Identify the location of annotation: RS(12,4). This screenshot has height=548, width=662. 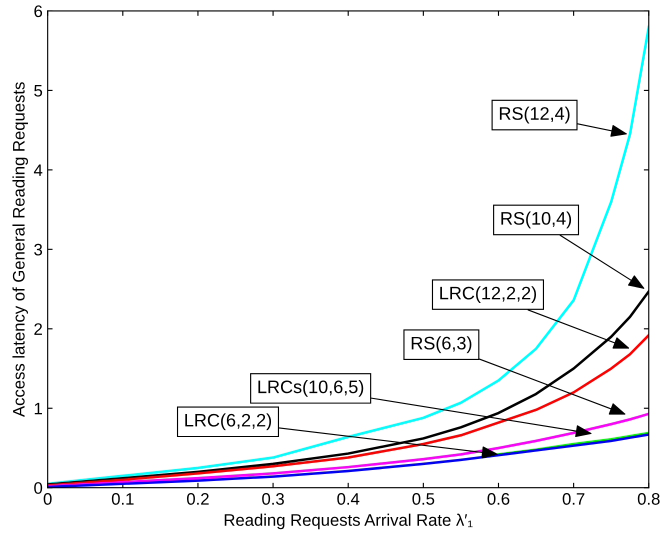
(535, 115).